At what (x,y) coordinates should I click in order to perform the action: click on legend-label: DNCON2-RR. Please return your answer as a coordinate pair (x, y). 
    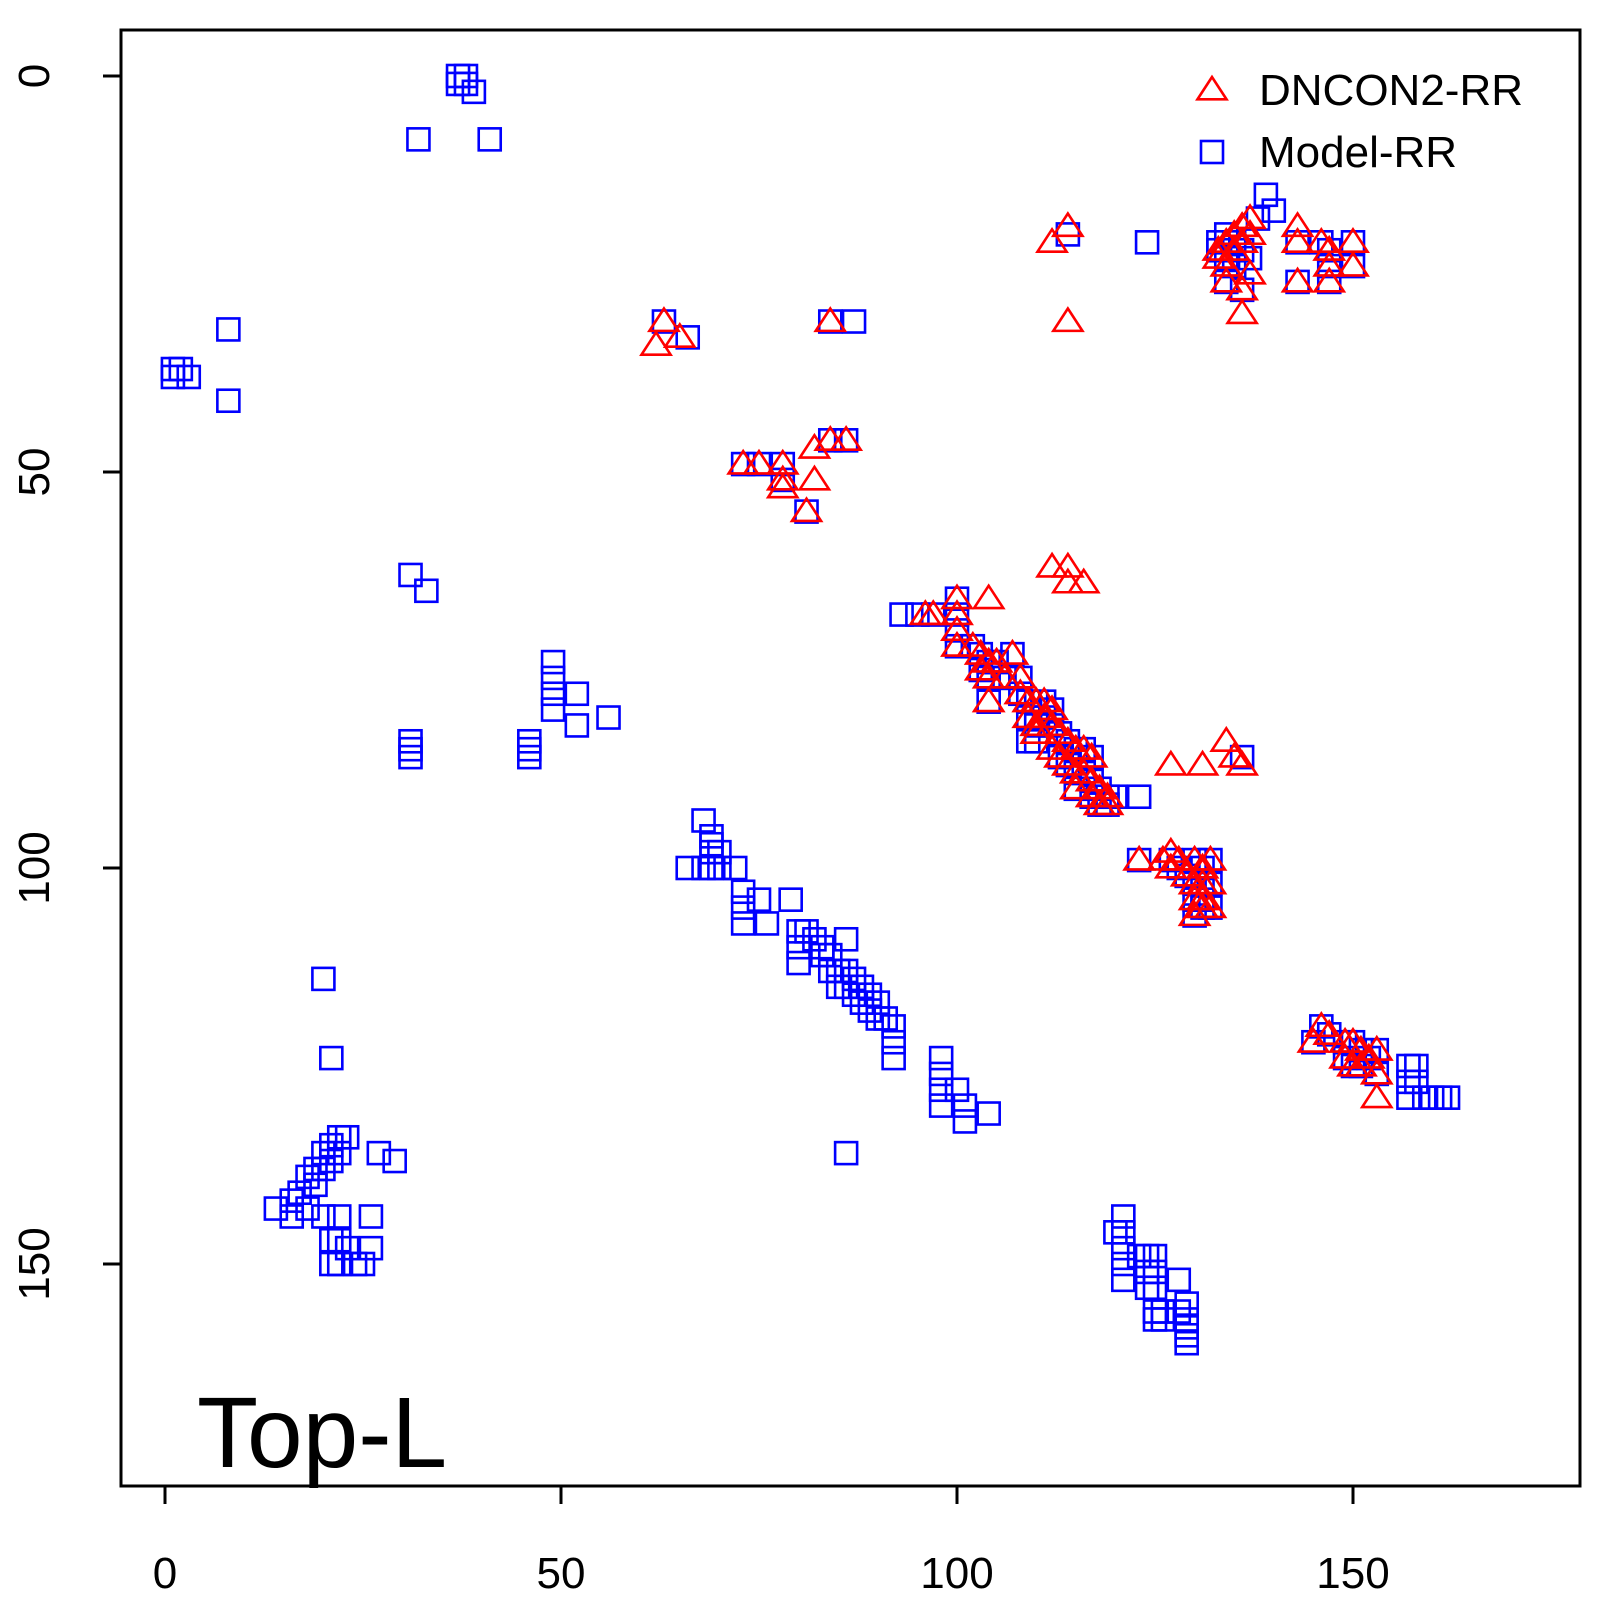
    Looking at the image, I should click on (1391, 90).